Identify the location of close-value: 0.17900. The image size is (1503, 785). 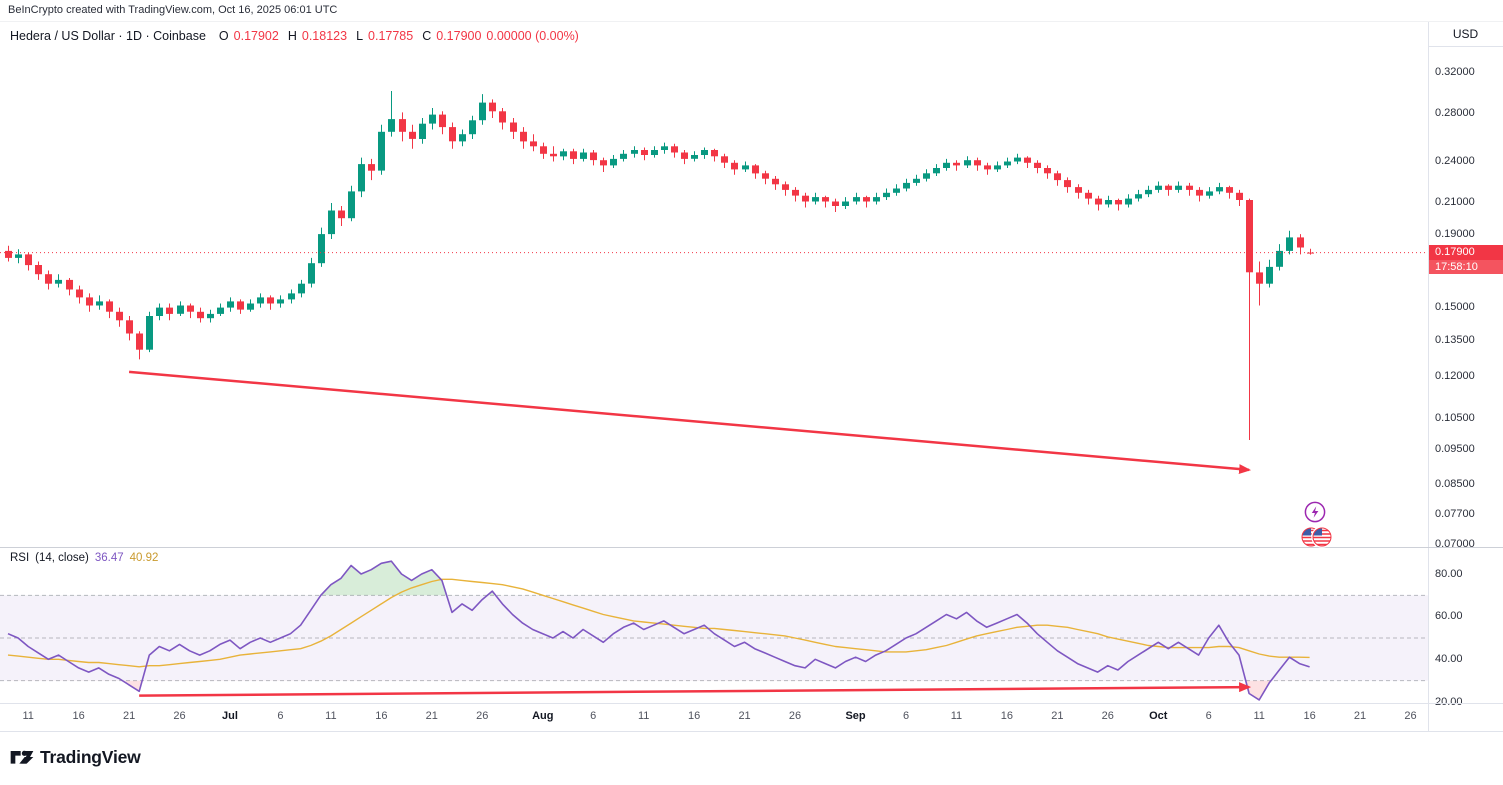
(459, 36).